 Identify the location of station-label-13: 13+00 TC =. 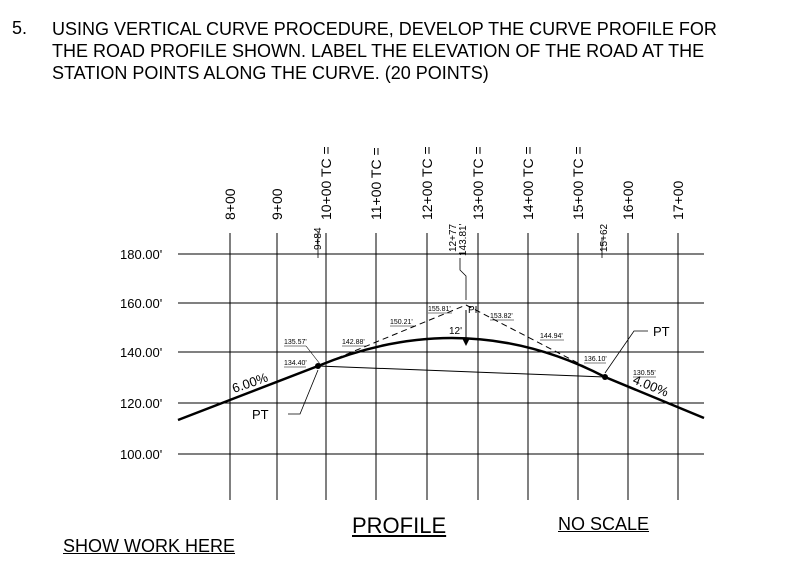
(478, 183).